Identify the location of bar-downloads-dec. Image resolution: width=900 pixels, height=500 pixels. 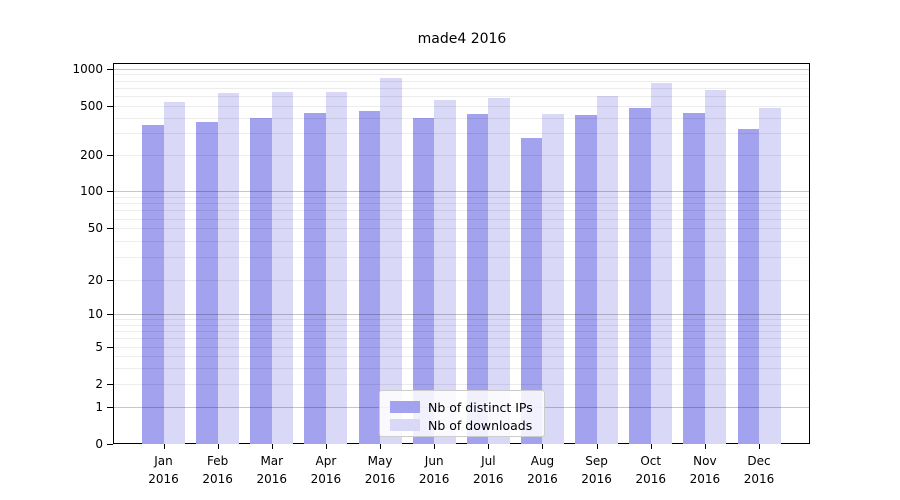
(770, 275).